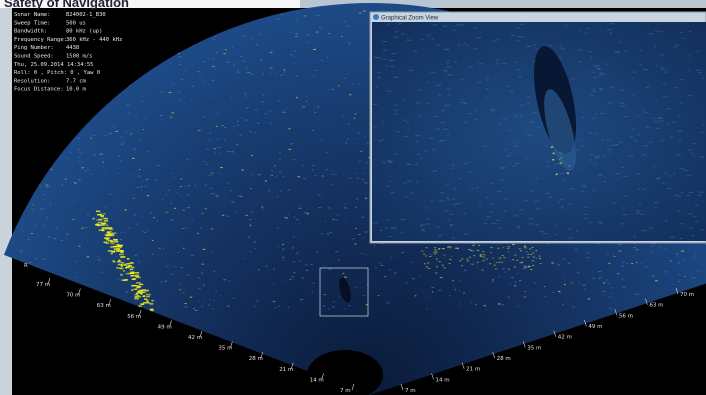 The height and width of the screenshot is (395, 706). What do you see at coordinates (79, 57) in the screenshot?
I see `info-value: 1500 m/s` at bounding box center [79, 57].